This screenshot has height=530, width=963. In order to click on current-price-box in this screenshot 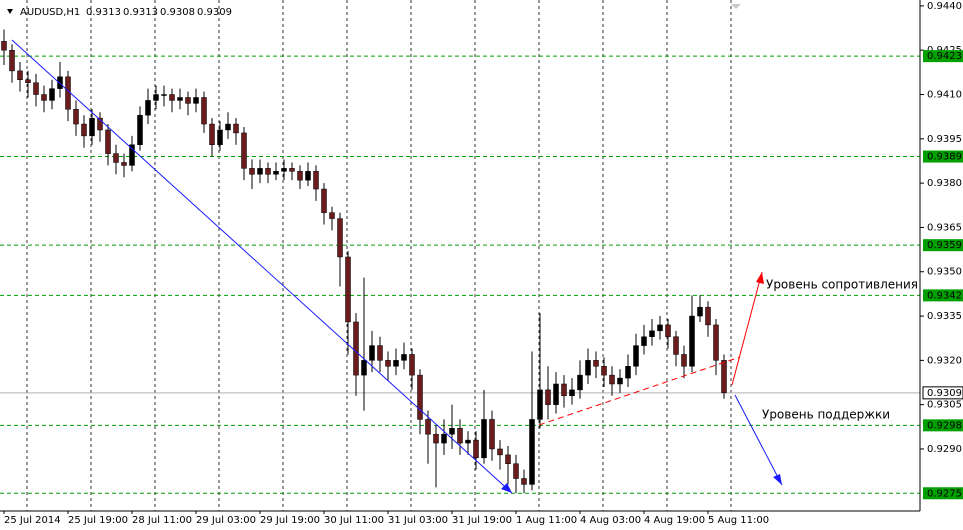, I will do `click(942, 393)`.